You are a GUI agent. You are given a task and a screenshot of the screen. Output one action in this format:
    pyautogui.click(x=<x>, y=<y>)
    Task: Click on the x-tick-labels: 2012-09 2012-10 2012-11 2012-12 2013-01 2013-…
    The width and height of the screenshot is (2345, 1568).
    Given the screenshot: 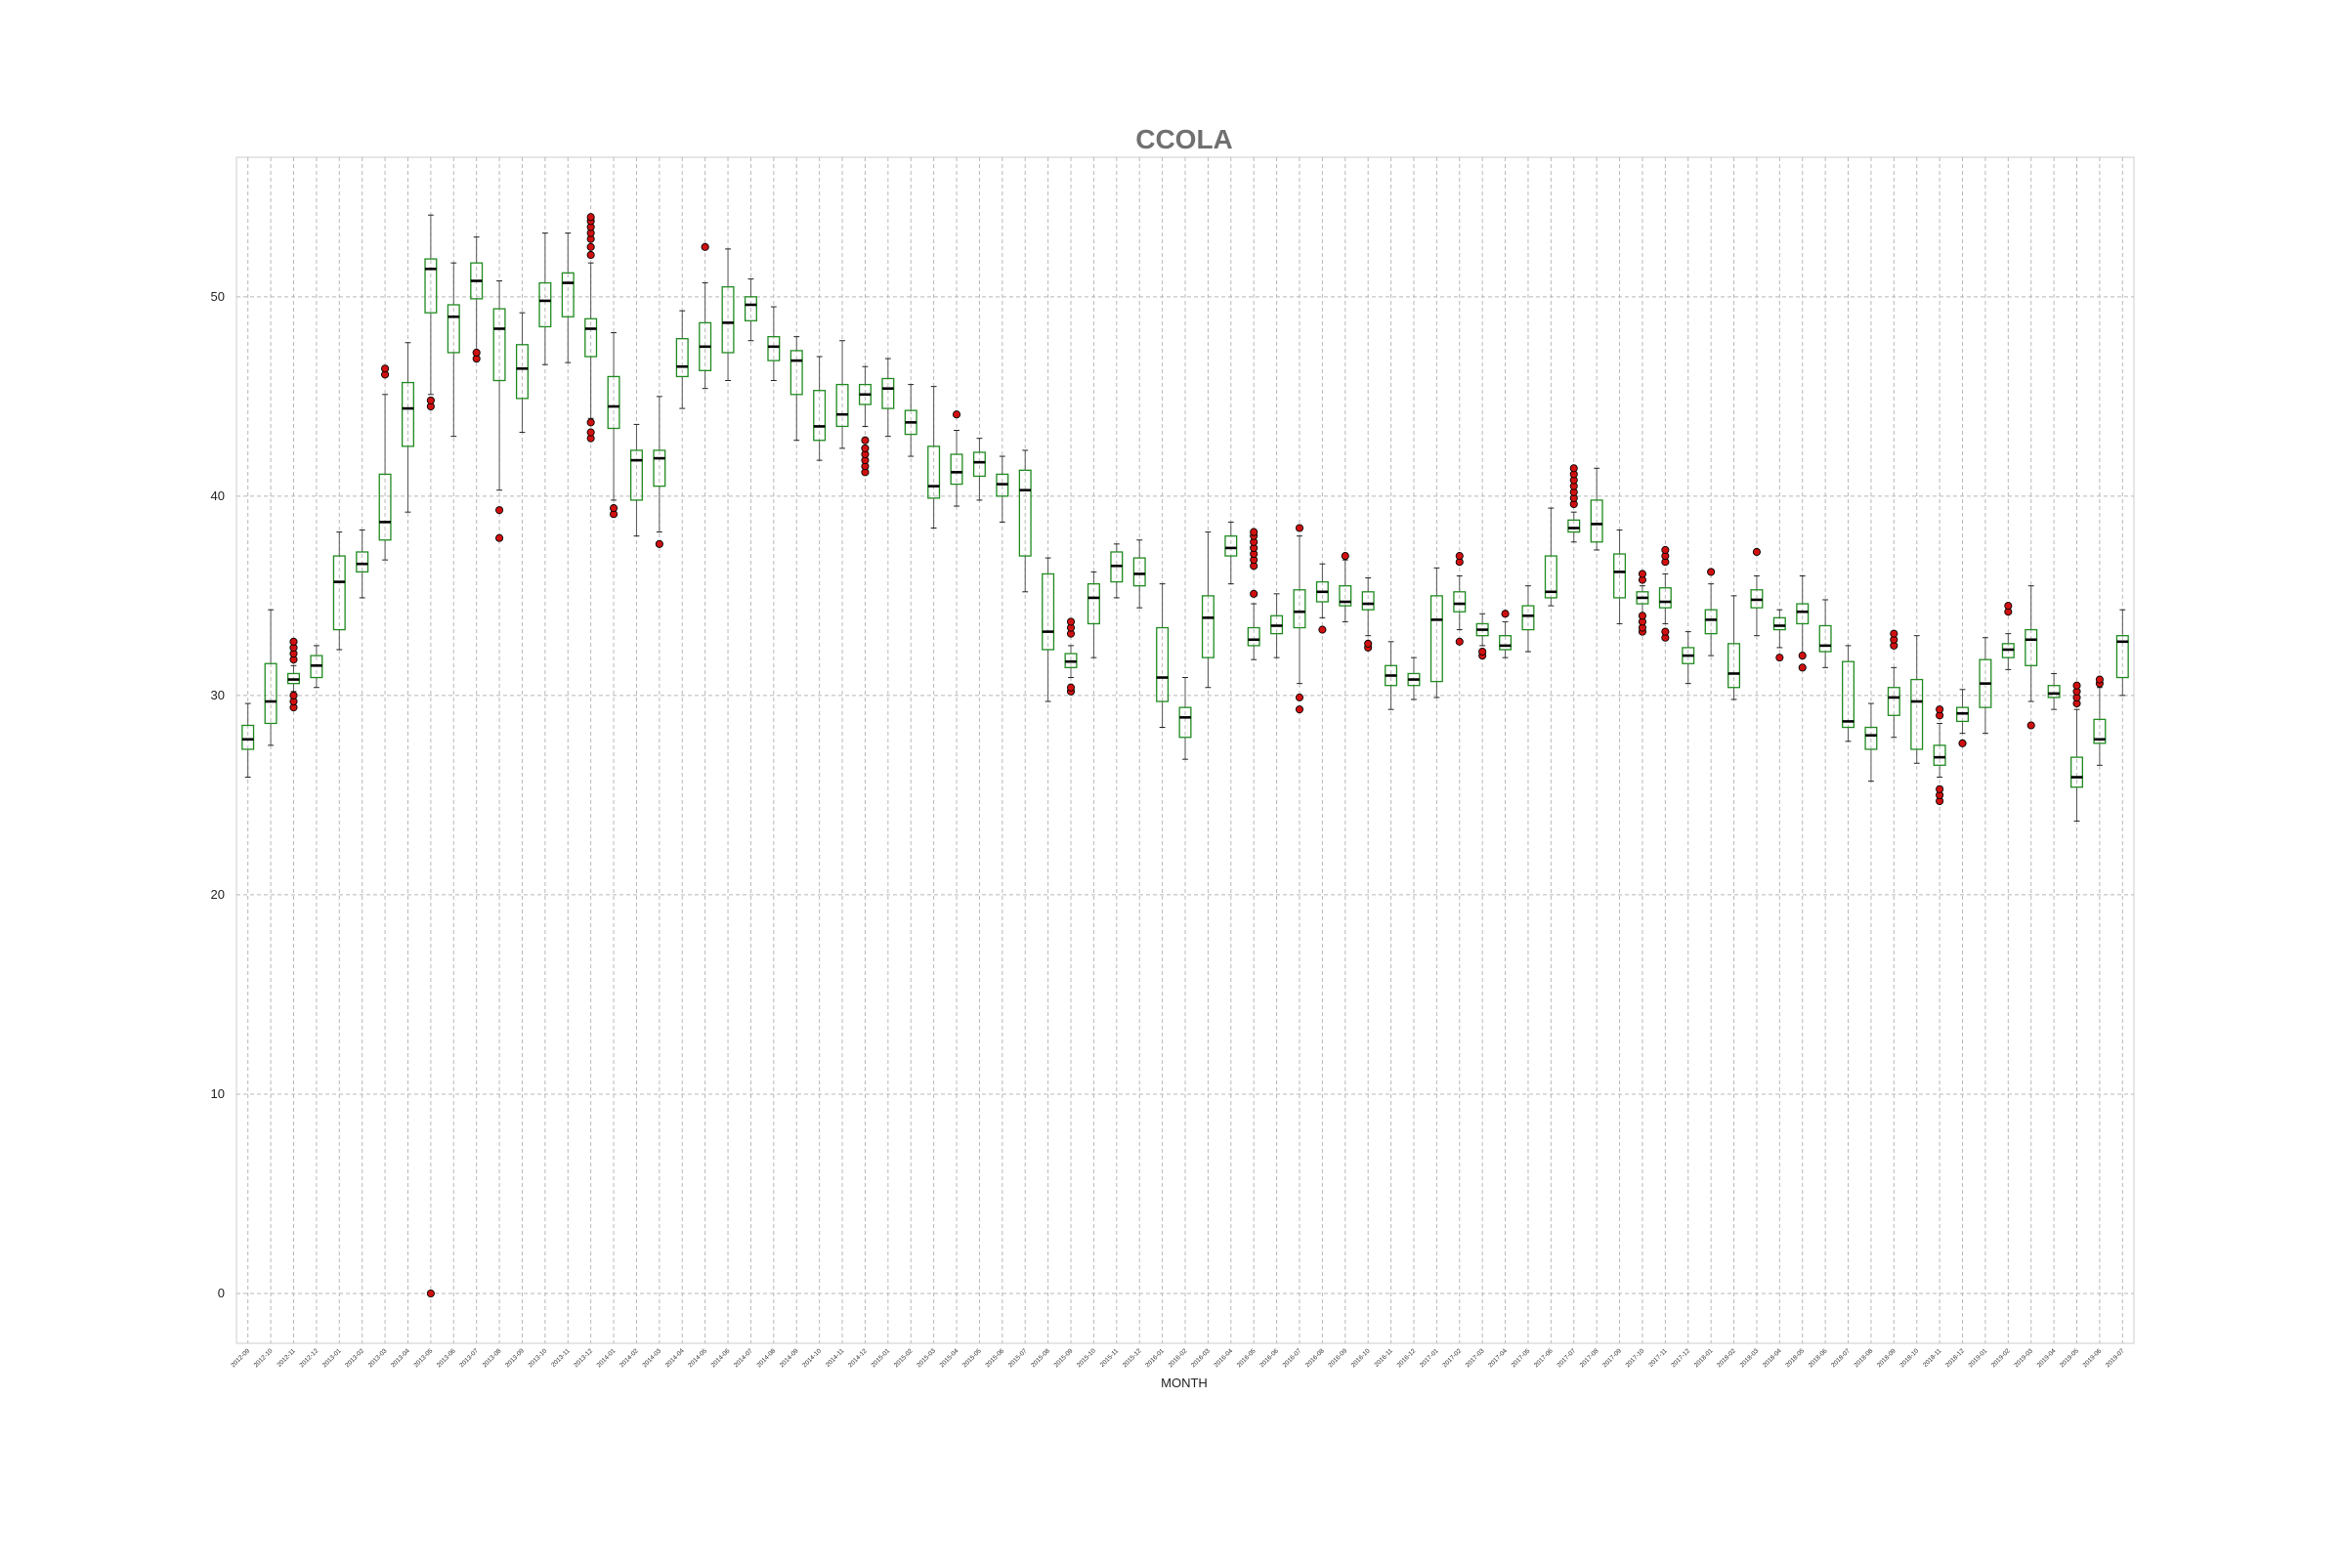 What is the action you would take?
    pyautogui.click(x=1178, y=1358)
    